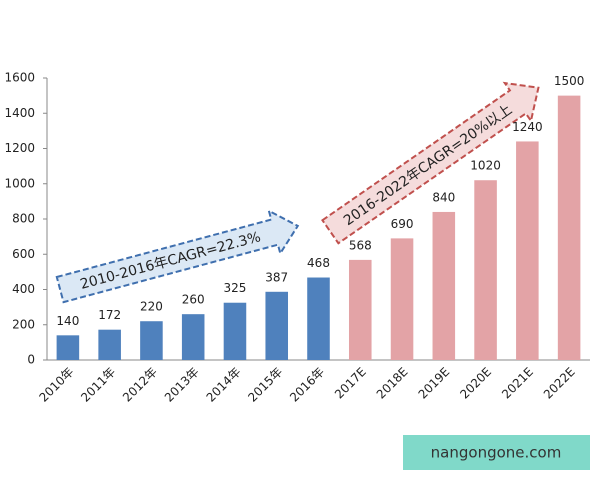 This screenshot has height=480, width=600. I want to click on x-tick-label: 2019E, so click(434, 383).